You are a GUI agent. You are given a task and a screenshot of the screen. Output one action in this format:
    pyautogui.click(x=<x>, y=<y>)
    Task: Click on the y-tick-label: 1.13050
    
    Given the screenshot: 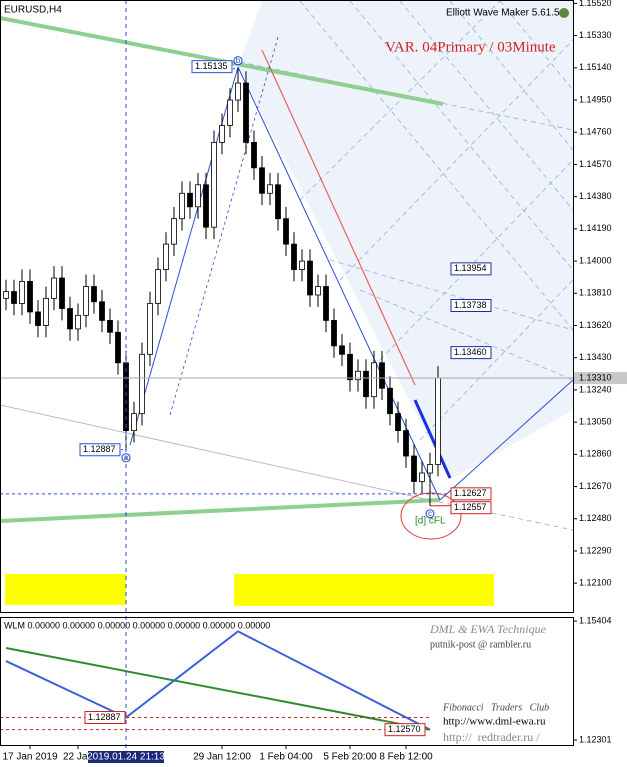 What is the action you would take?
    pyautogui.click(x=595, y=422)
    